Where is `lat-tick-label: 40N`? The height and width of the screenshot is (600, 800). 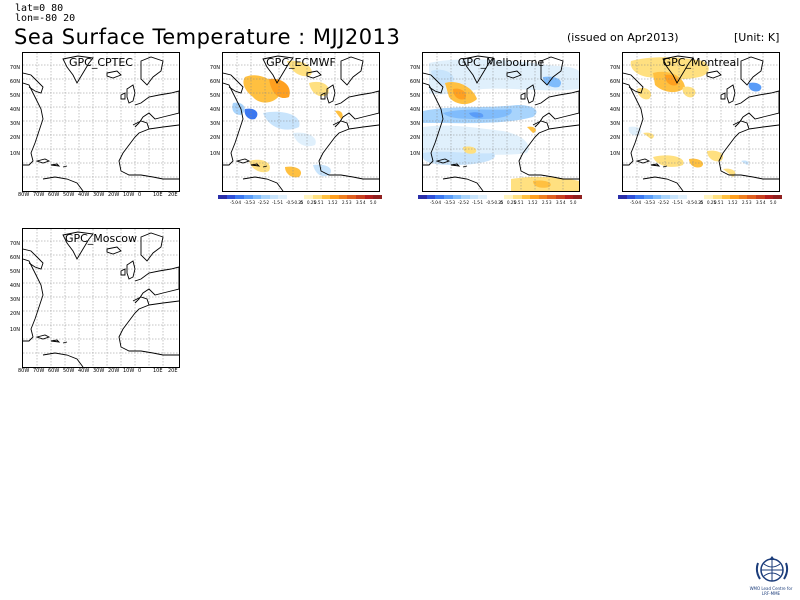 lat-tick-label: 40N is located at coordinates (214, 110).